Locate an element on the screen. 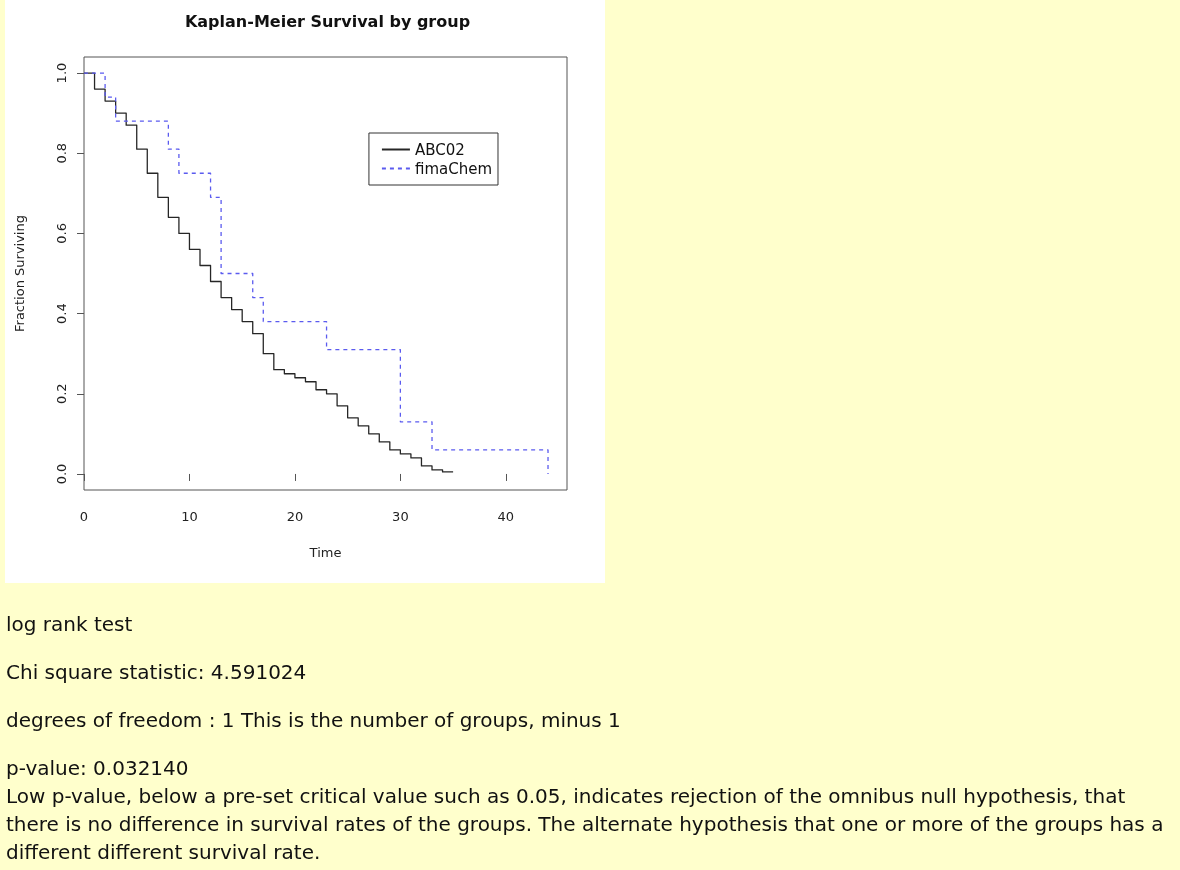 The height and width of the screenshot is (870, 1180). y-tick-label: 0.0 is located at coordinates (61, 474).